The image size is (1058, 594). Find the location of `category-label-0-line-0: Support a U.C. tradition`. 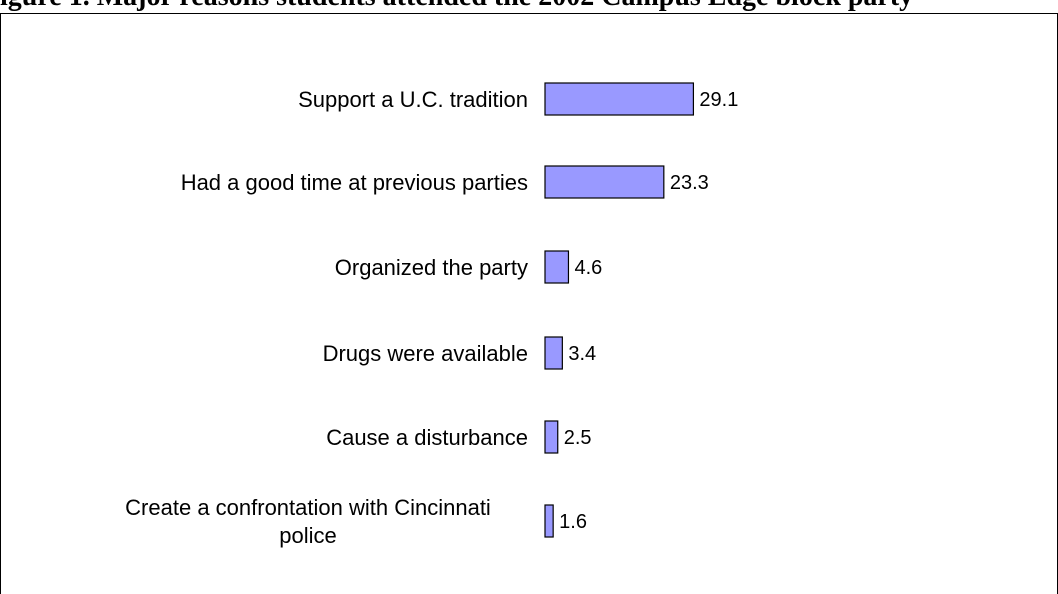

category-label-0-line-0: Support a U.C. tradition is located at coordinates (413, 99).